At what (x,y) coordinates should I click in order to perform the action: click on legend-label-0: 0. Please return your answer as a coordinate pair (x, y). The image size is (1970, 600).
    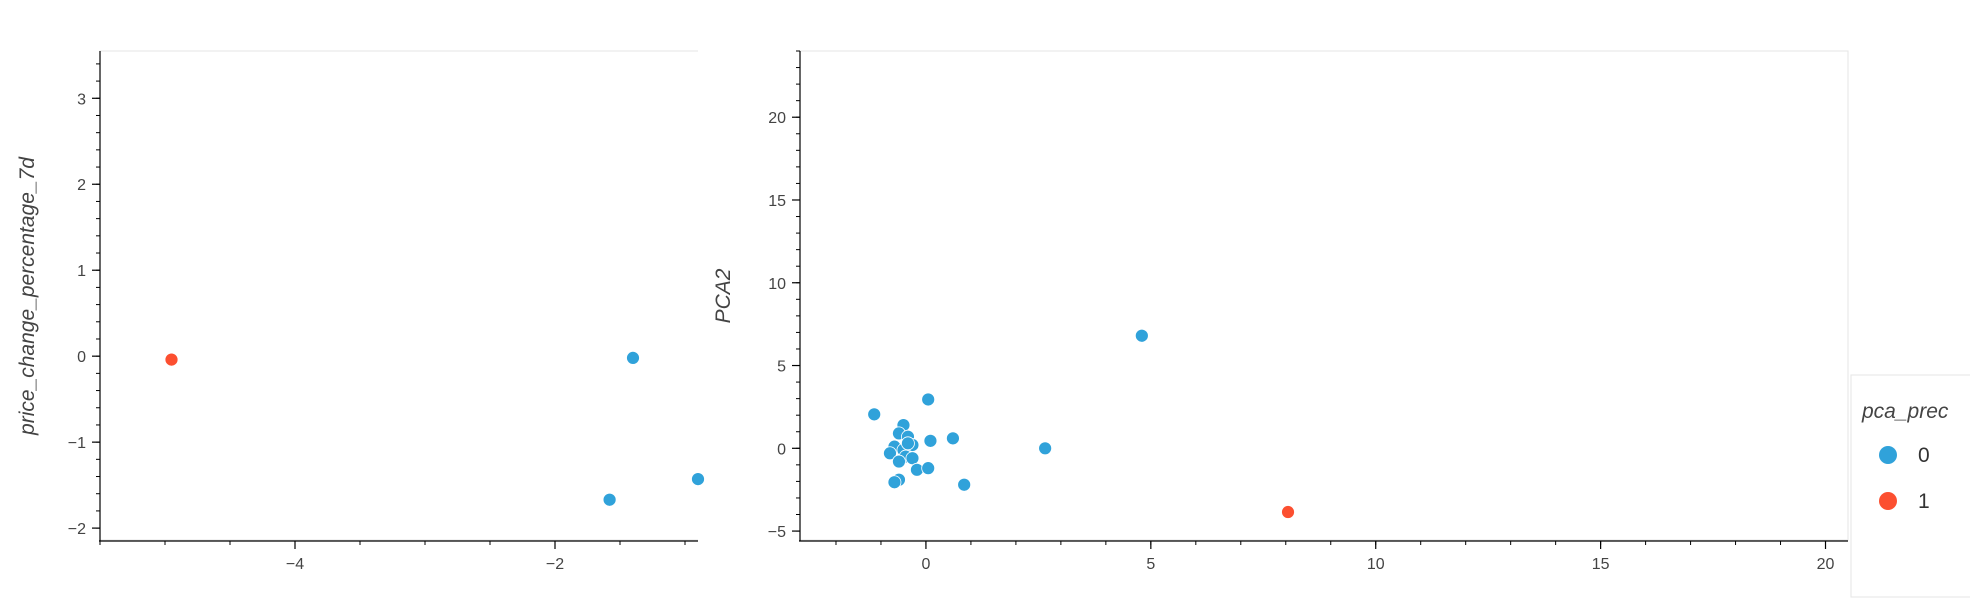
    Looking at the image, I should click on (1924, 455).